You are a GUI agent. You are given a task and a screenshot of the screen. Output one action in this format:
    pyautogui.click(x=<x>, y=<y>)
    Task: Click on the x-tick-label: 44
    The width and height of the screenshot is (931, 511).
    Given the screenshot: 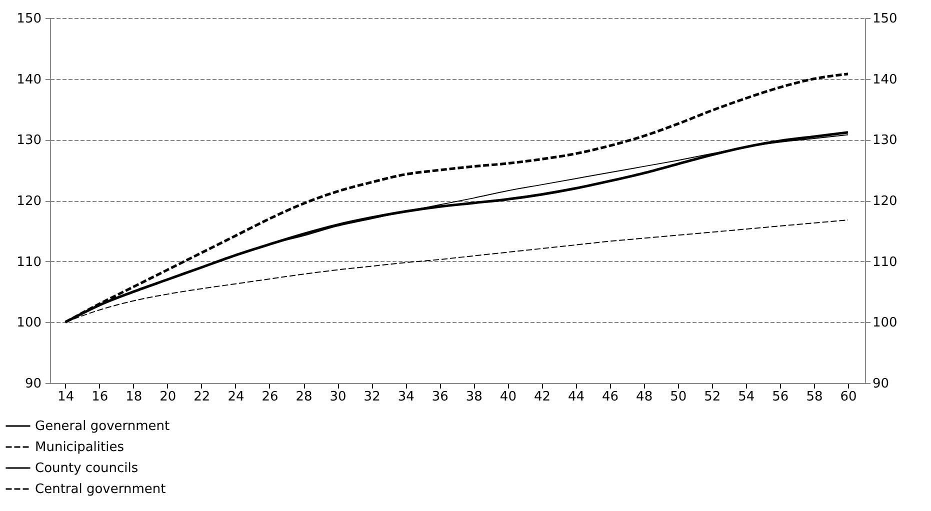 What is the action you would take?
    pyautogui.click(x=576, y=397)
    